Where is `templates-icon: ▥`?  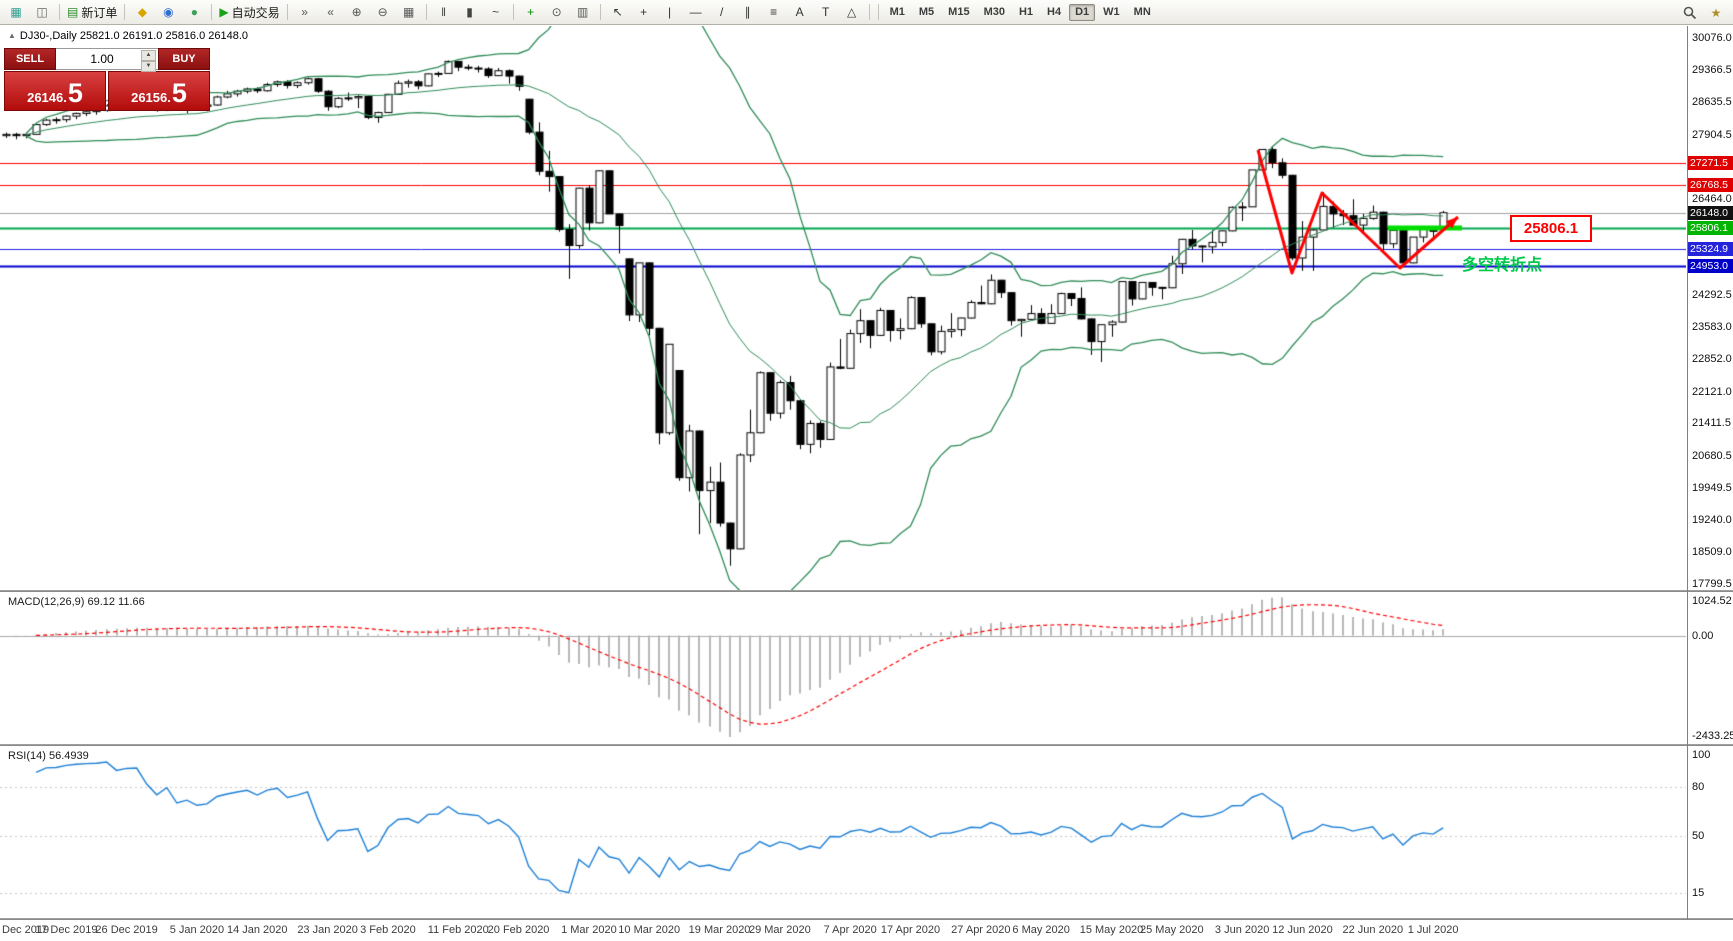
templates-icon: ▥ is located at coordinates (582, 12).